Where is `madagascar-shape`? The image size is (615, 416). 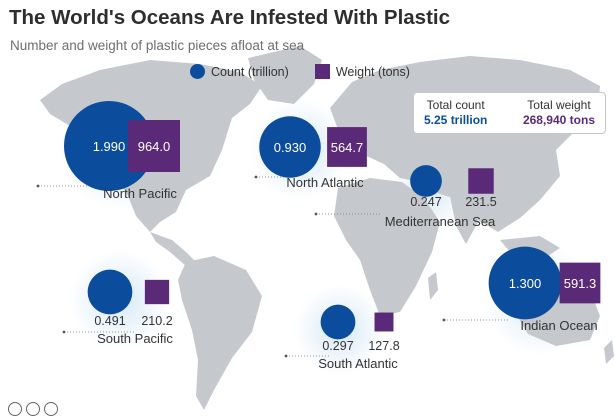 madagascar-shape is located at coordinates (433, 286).